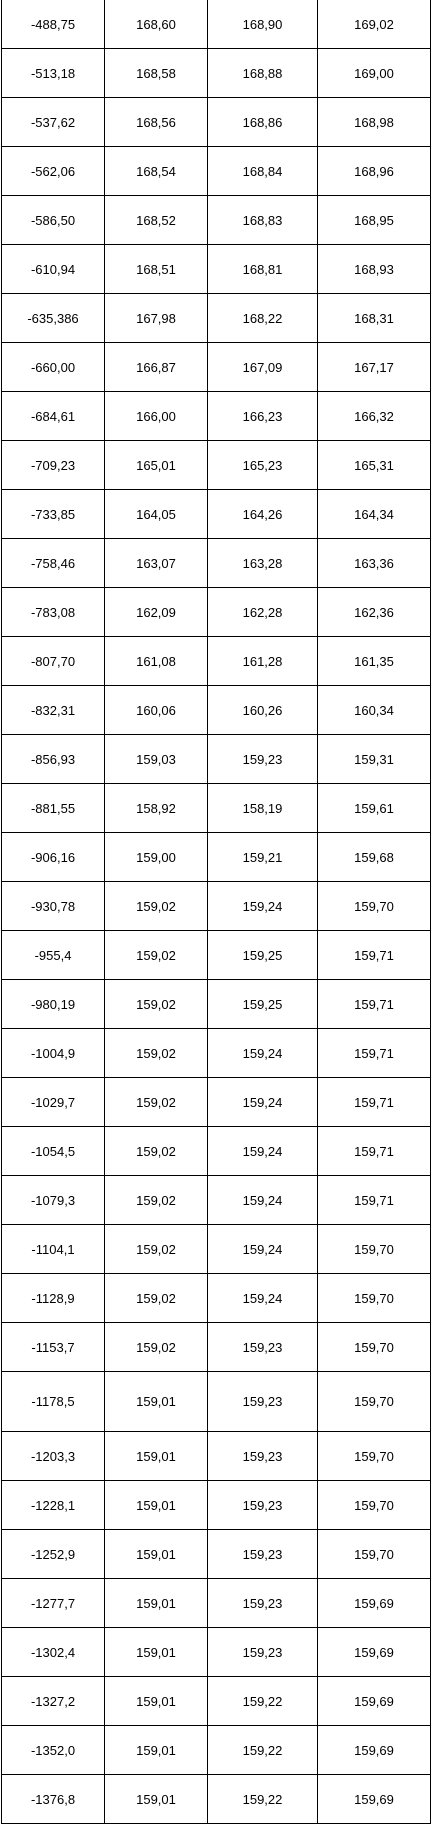 The image size is (439, 1824). What do you see at coordinates (53, 1249) in the screenshot?
I see `table-cell-col1: -1104,1` at bounding box center [53, 1249].